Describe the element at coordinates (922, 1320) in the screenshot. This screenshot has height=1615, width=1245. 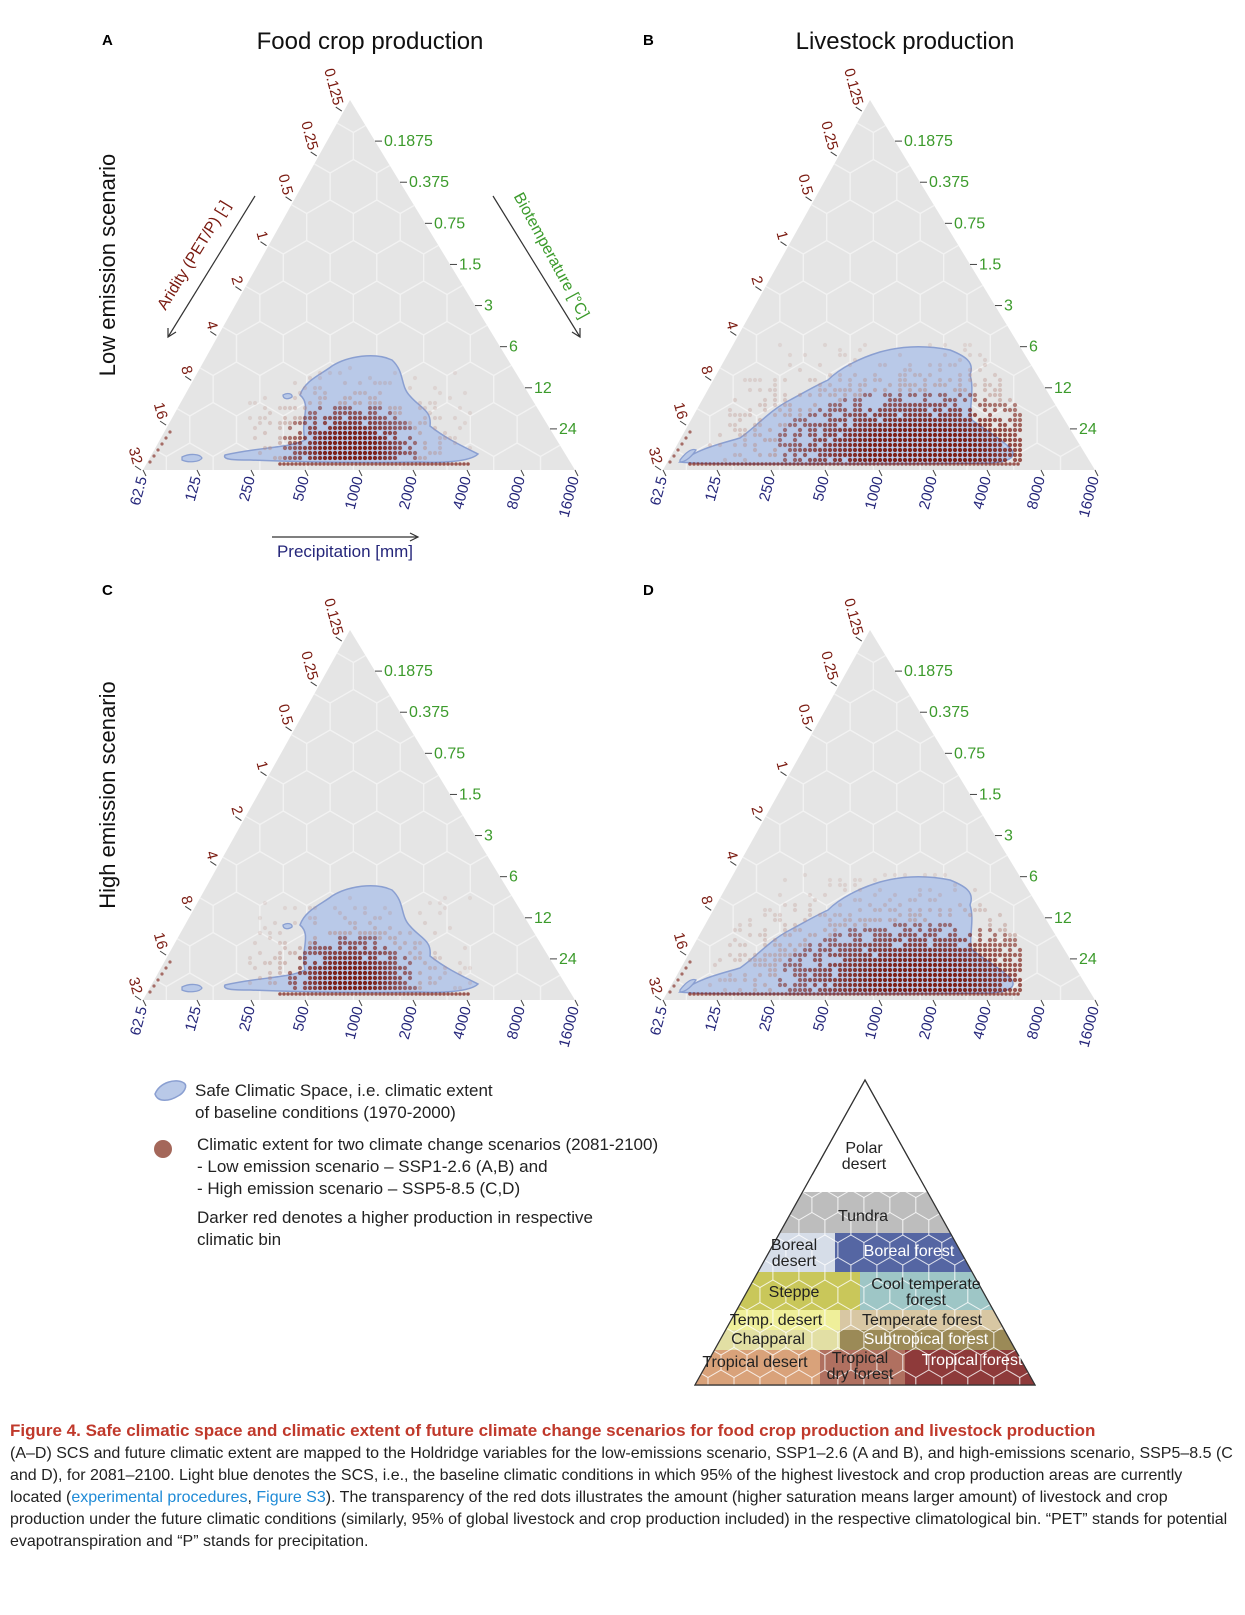
I see `biome-label: Temperate forest` at that location.